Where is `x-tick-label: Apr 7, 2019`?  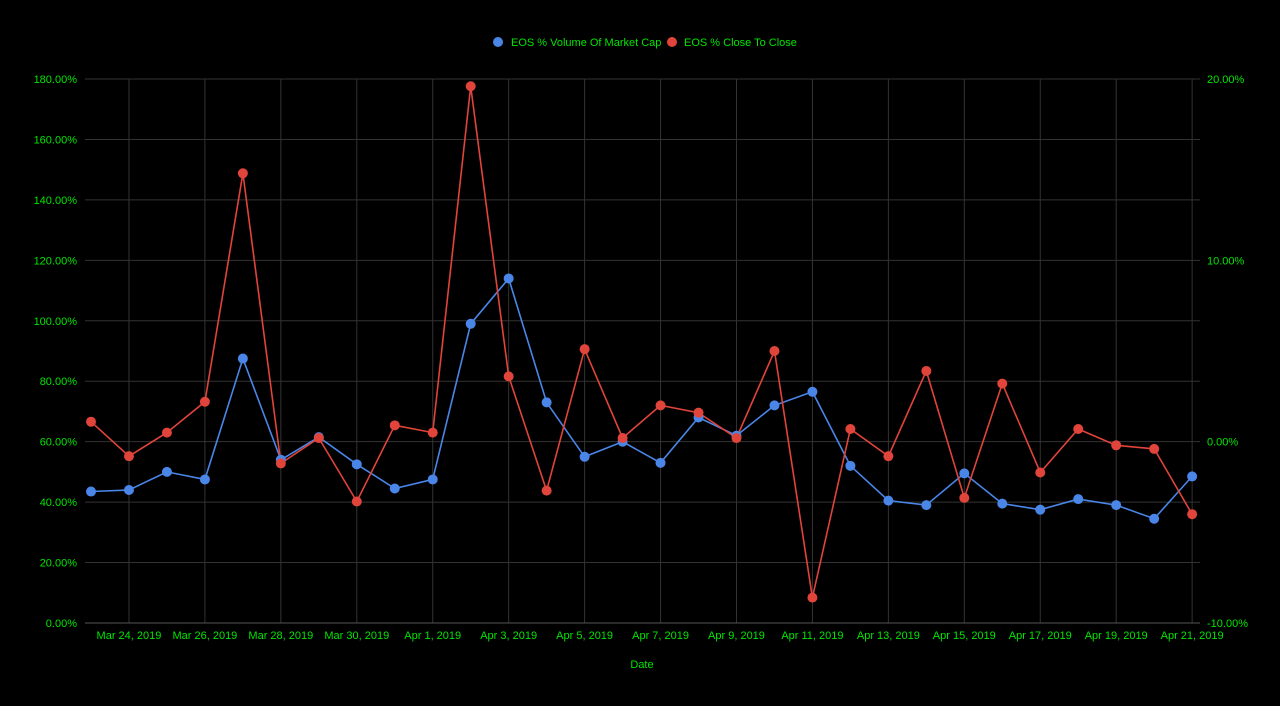
x-tick-label: Apr 7, 2019 is located at coordinates (660, 636).